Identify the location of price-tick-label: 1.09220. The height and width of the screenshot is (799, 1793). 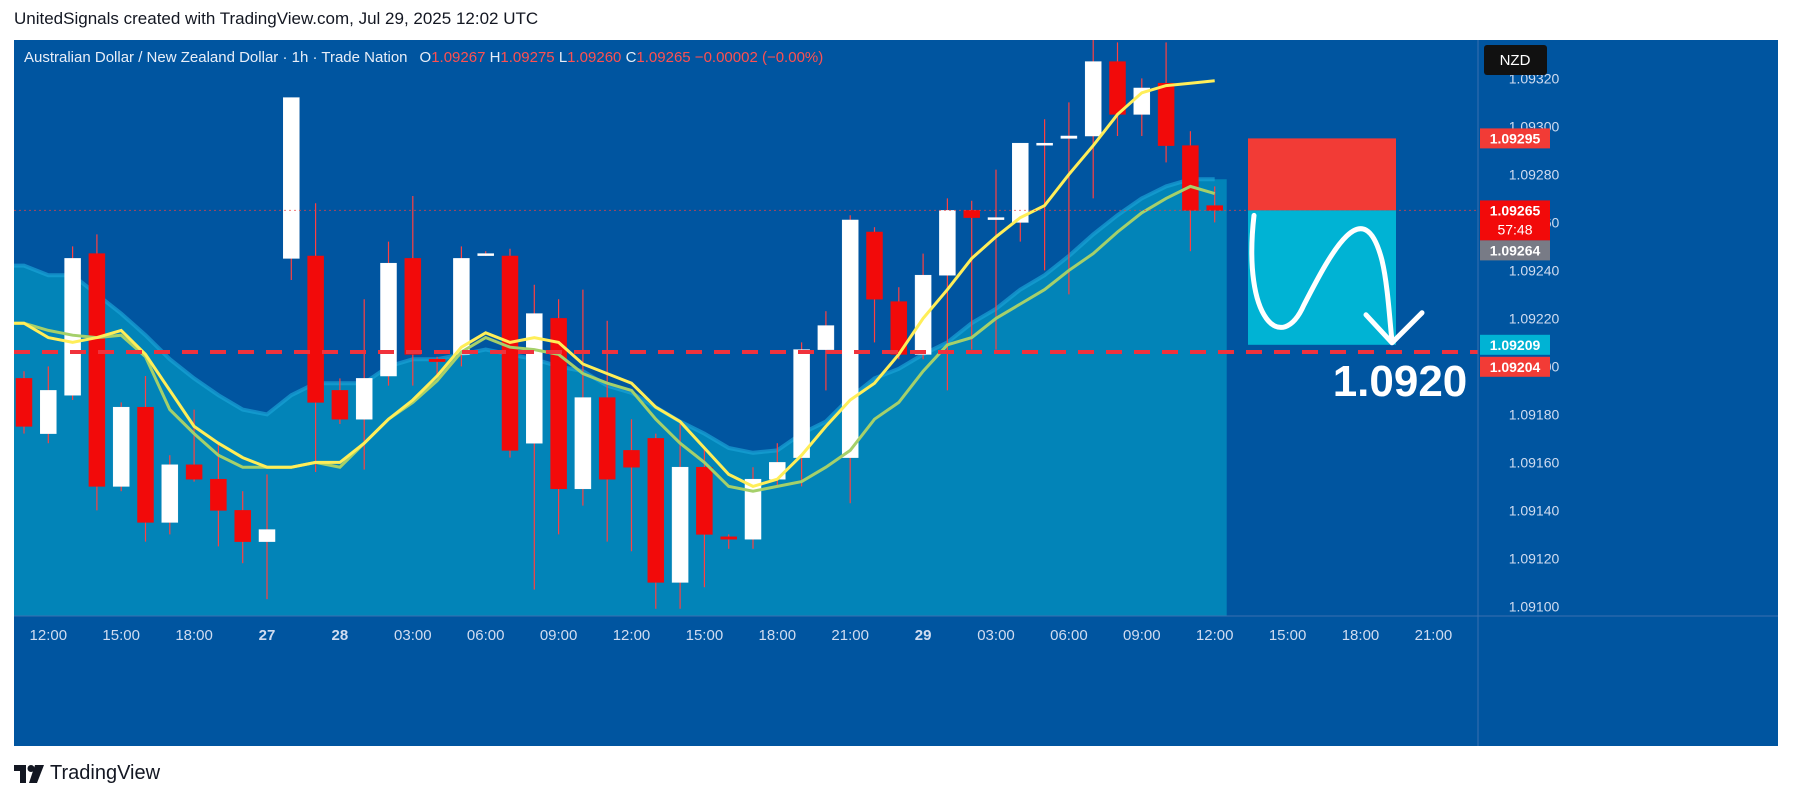
(1534, 318).